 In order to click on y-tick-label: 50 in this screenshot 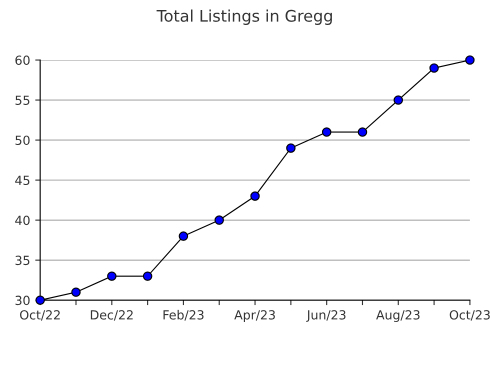, I will do `click(23, 141)`.